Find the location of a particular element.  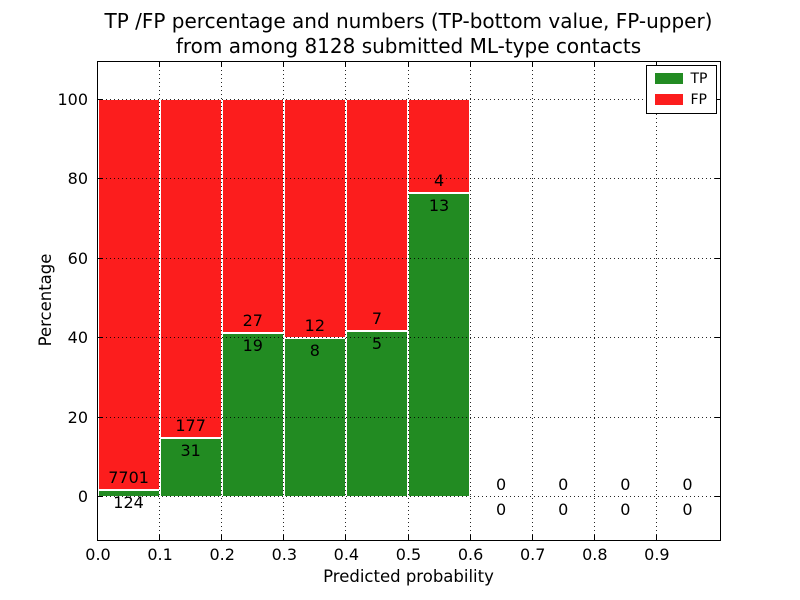

x-tick-label: 0.8 is located at coordinates (595, 554).